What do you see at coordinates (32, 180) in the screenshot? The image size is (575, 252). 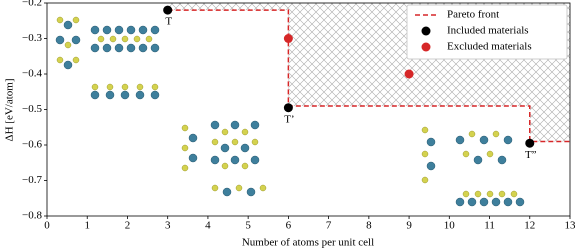 I see `y-tick-label: −0.7` at bounding box center [32, 180].